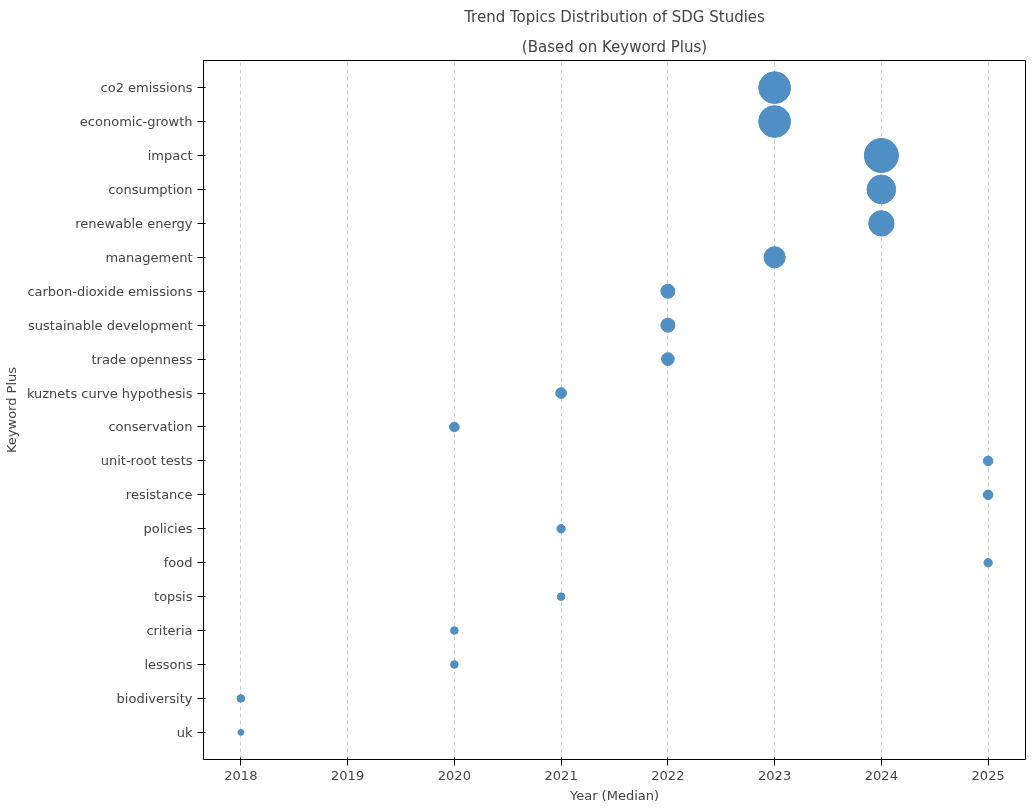 This screenshot has width=1035, height=812. What do you see at coordinates (348, 775) in the screenshot?
I see `x-tick-label: 2019` at bounding box center [348, 775].